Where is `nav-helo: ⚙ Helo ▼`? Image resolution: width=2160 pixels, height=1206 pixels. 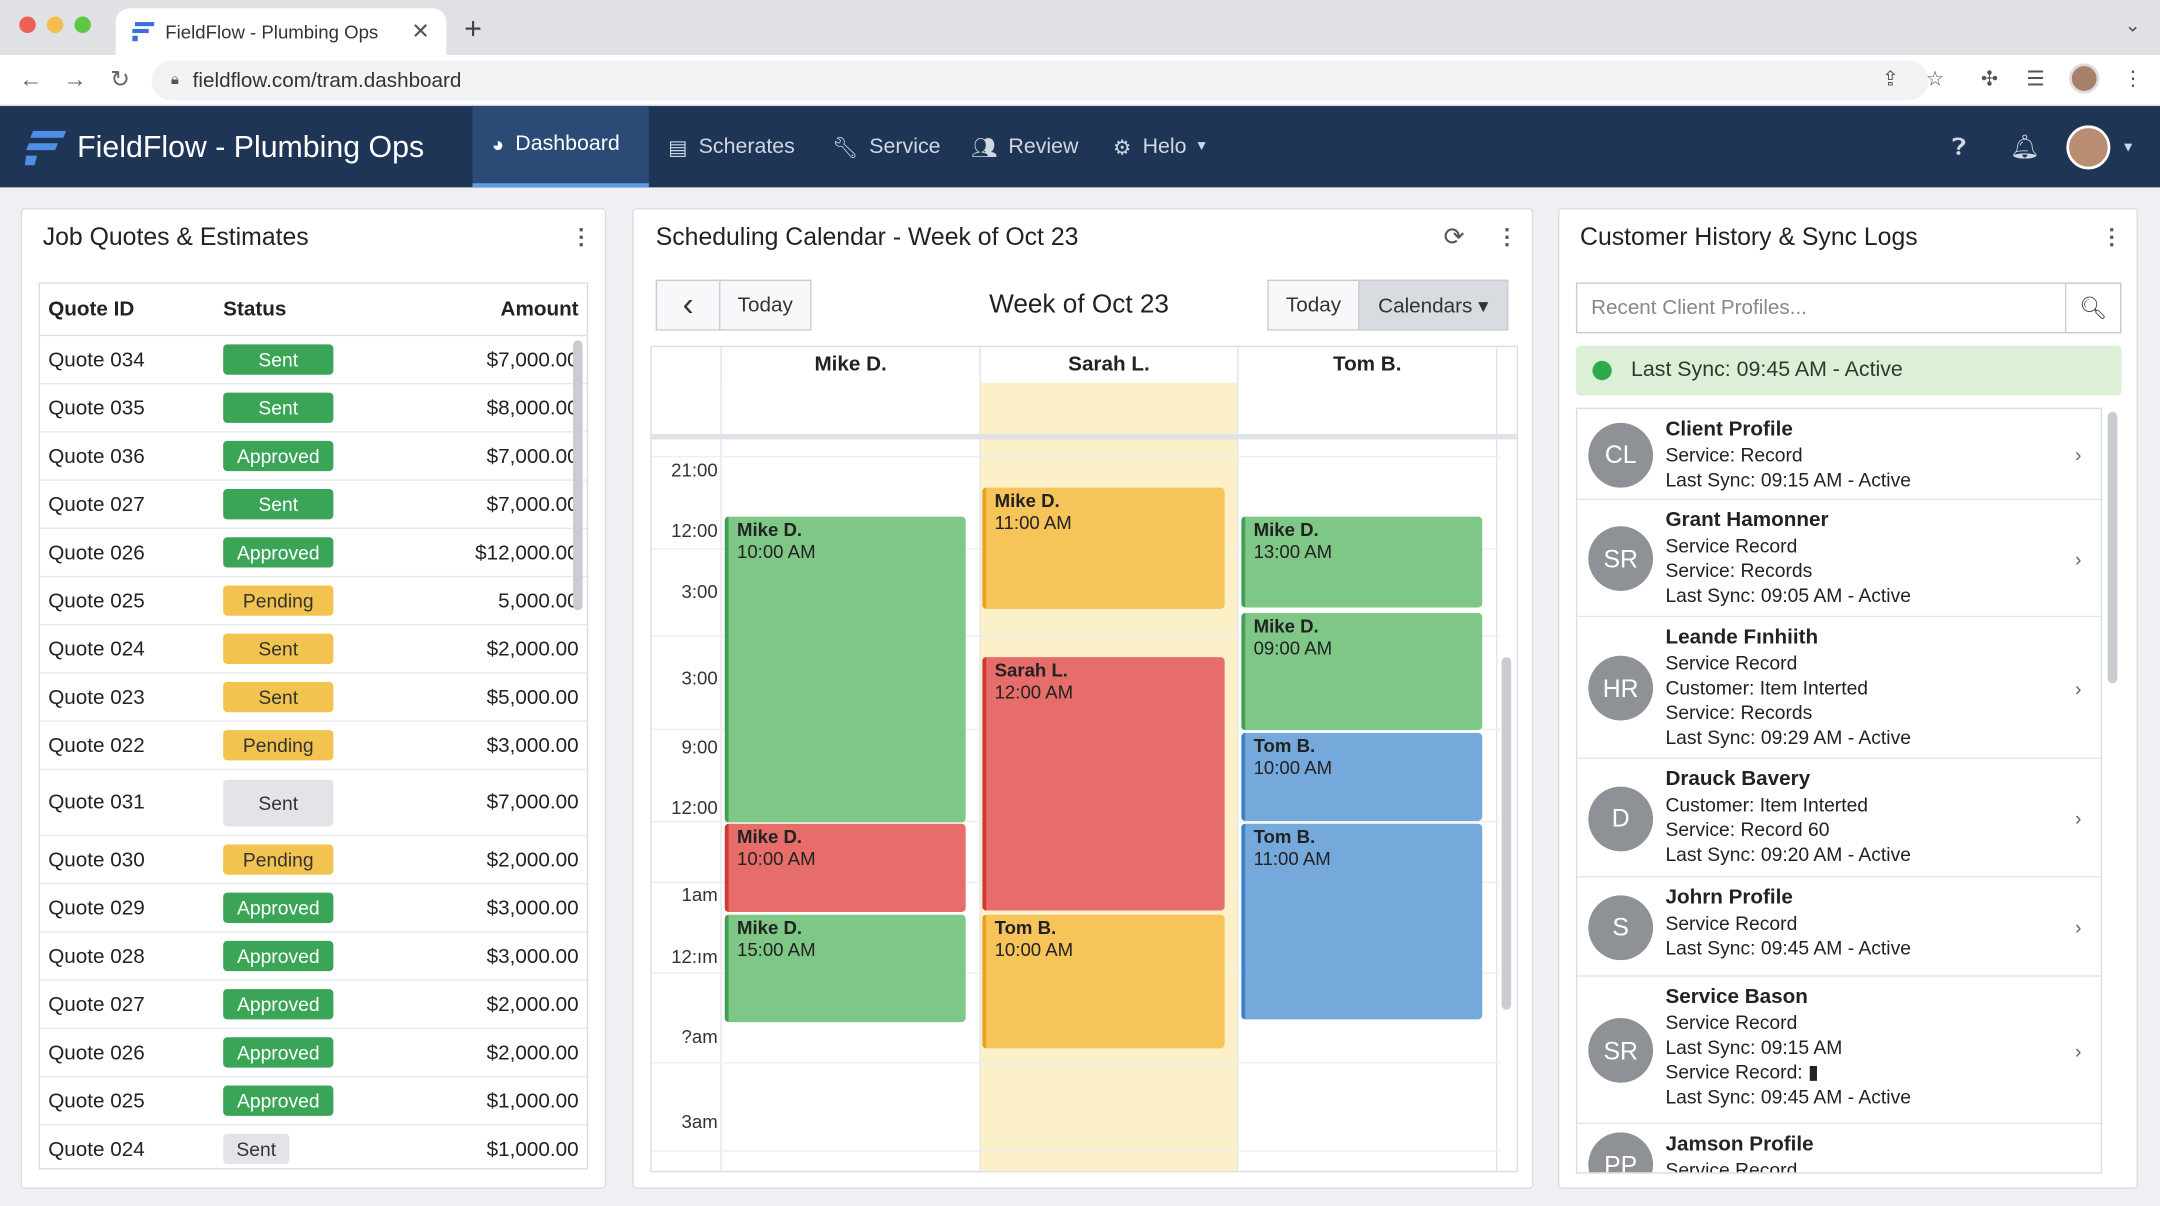
nav-helo: ⚙ Helo ▼ is located at coordinates (1160, 146).